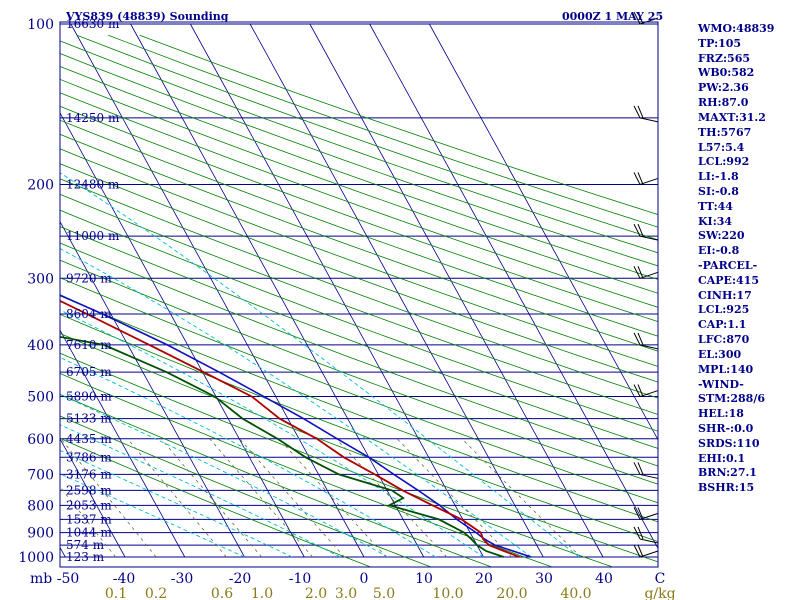 The height and width of the screenshot is (600, 800). What do you see at coordinates (718, 191) in the screenshot?
I see `index-value: SI:-0.8` at bounding box center [718, 191].